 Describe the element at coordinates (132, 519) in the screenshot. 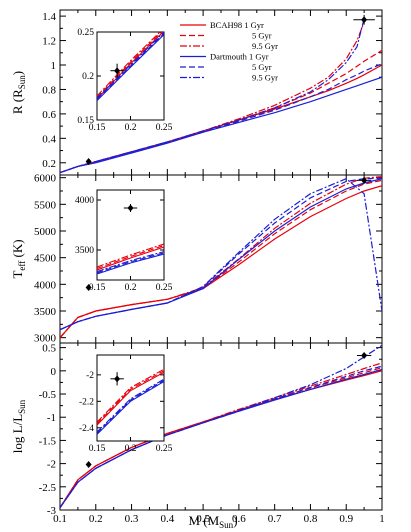

I see `x-tick-label: 0.3` at that location.